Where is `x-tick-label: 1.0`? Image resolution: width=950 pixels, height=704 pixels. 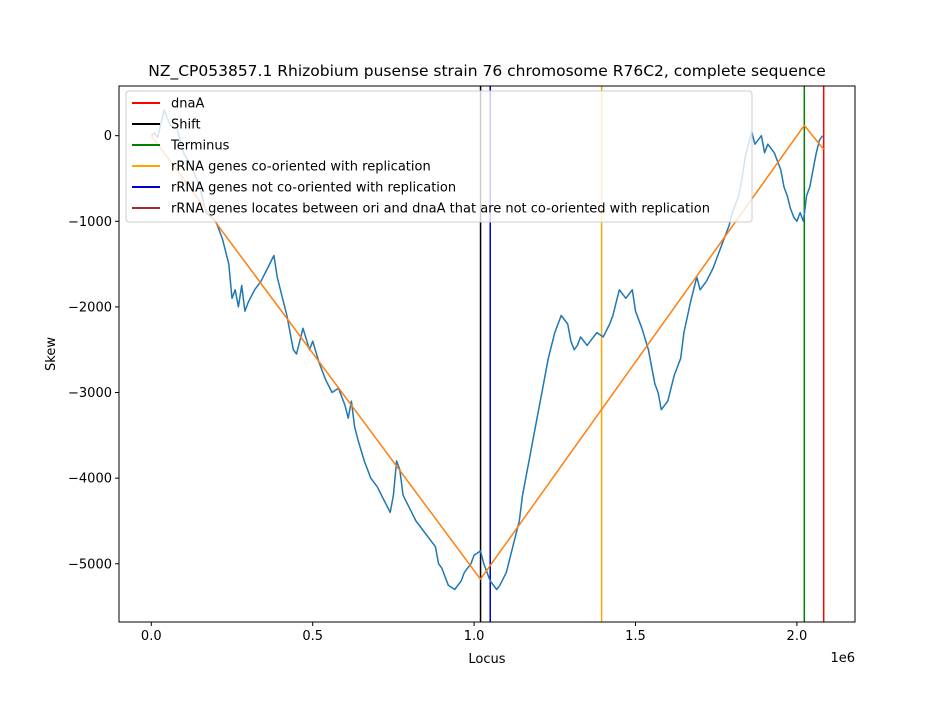
x-tick-label: 1.0 is located at coordinates (474, 636).